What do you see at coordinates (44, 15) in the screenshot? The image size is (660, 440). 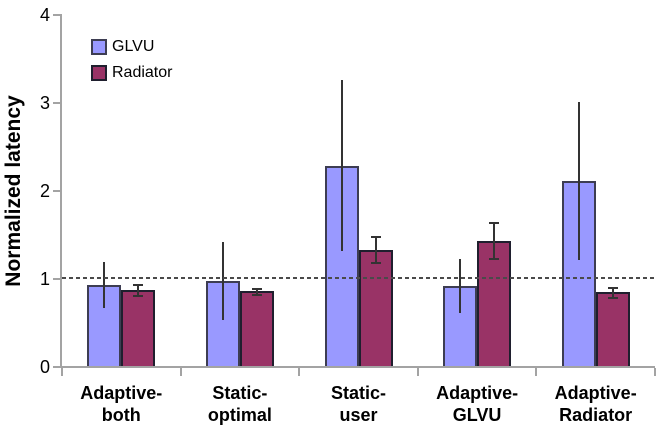 I see `y-tick-label: 4` at bounding box center [44, 15].